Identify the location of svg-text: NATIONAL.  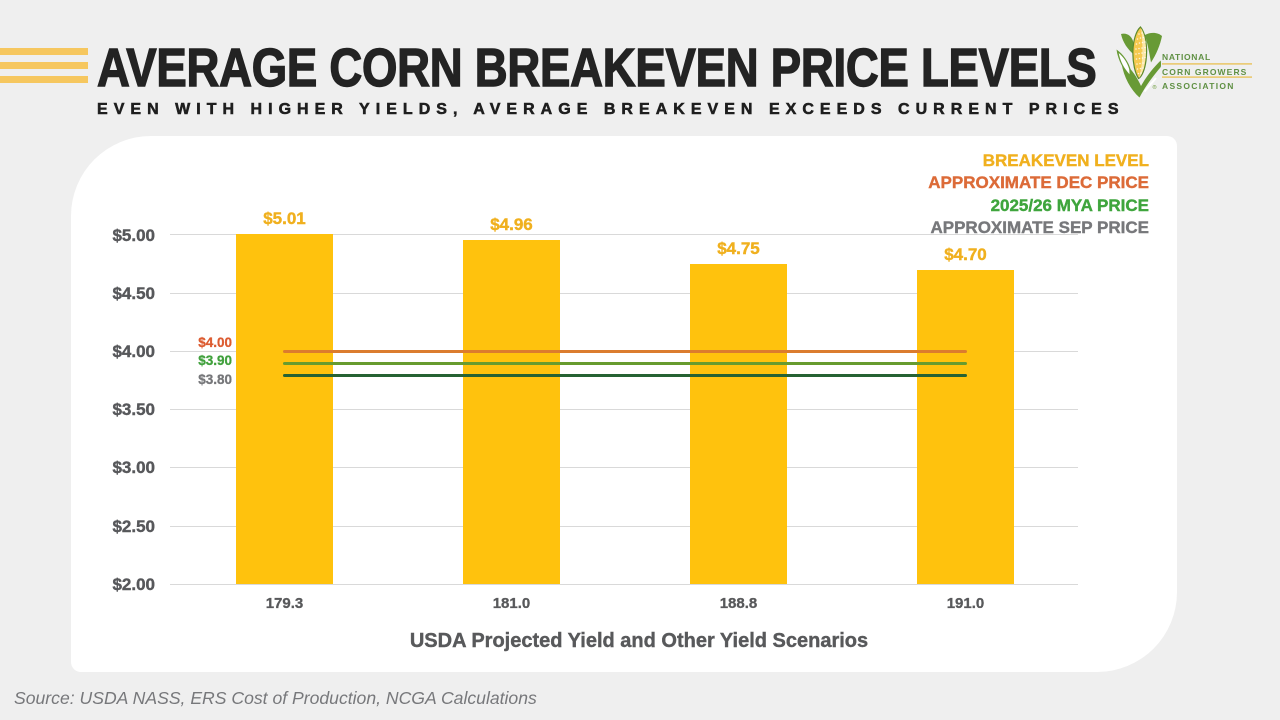
(1186, 57).